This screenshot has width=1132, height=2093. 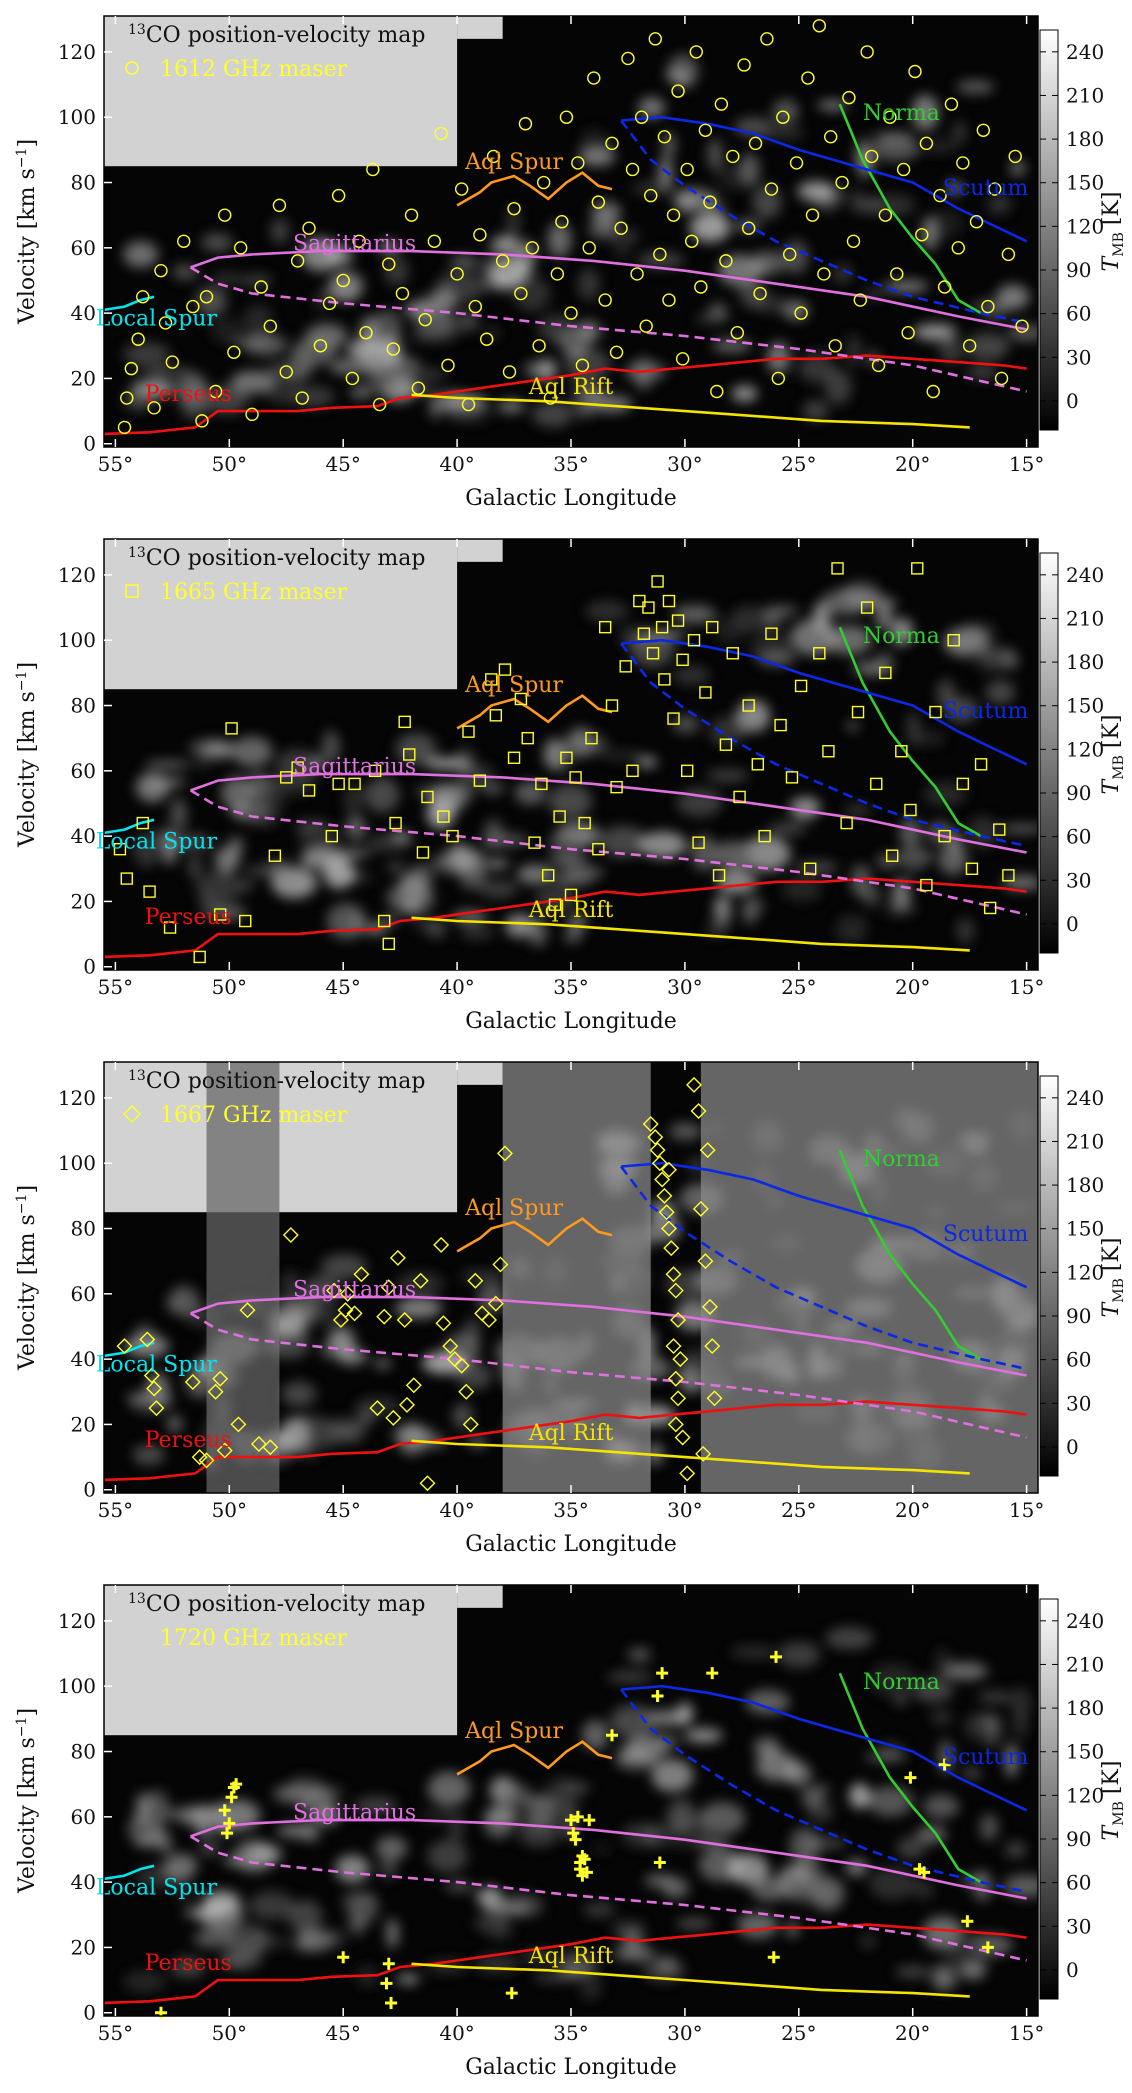 I want to click on colorbar-tick-label: 210, so click(x=1085, y=1664).